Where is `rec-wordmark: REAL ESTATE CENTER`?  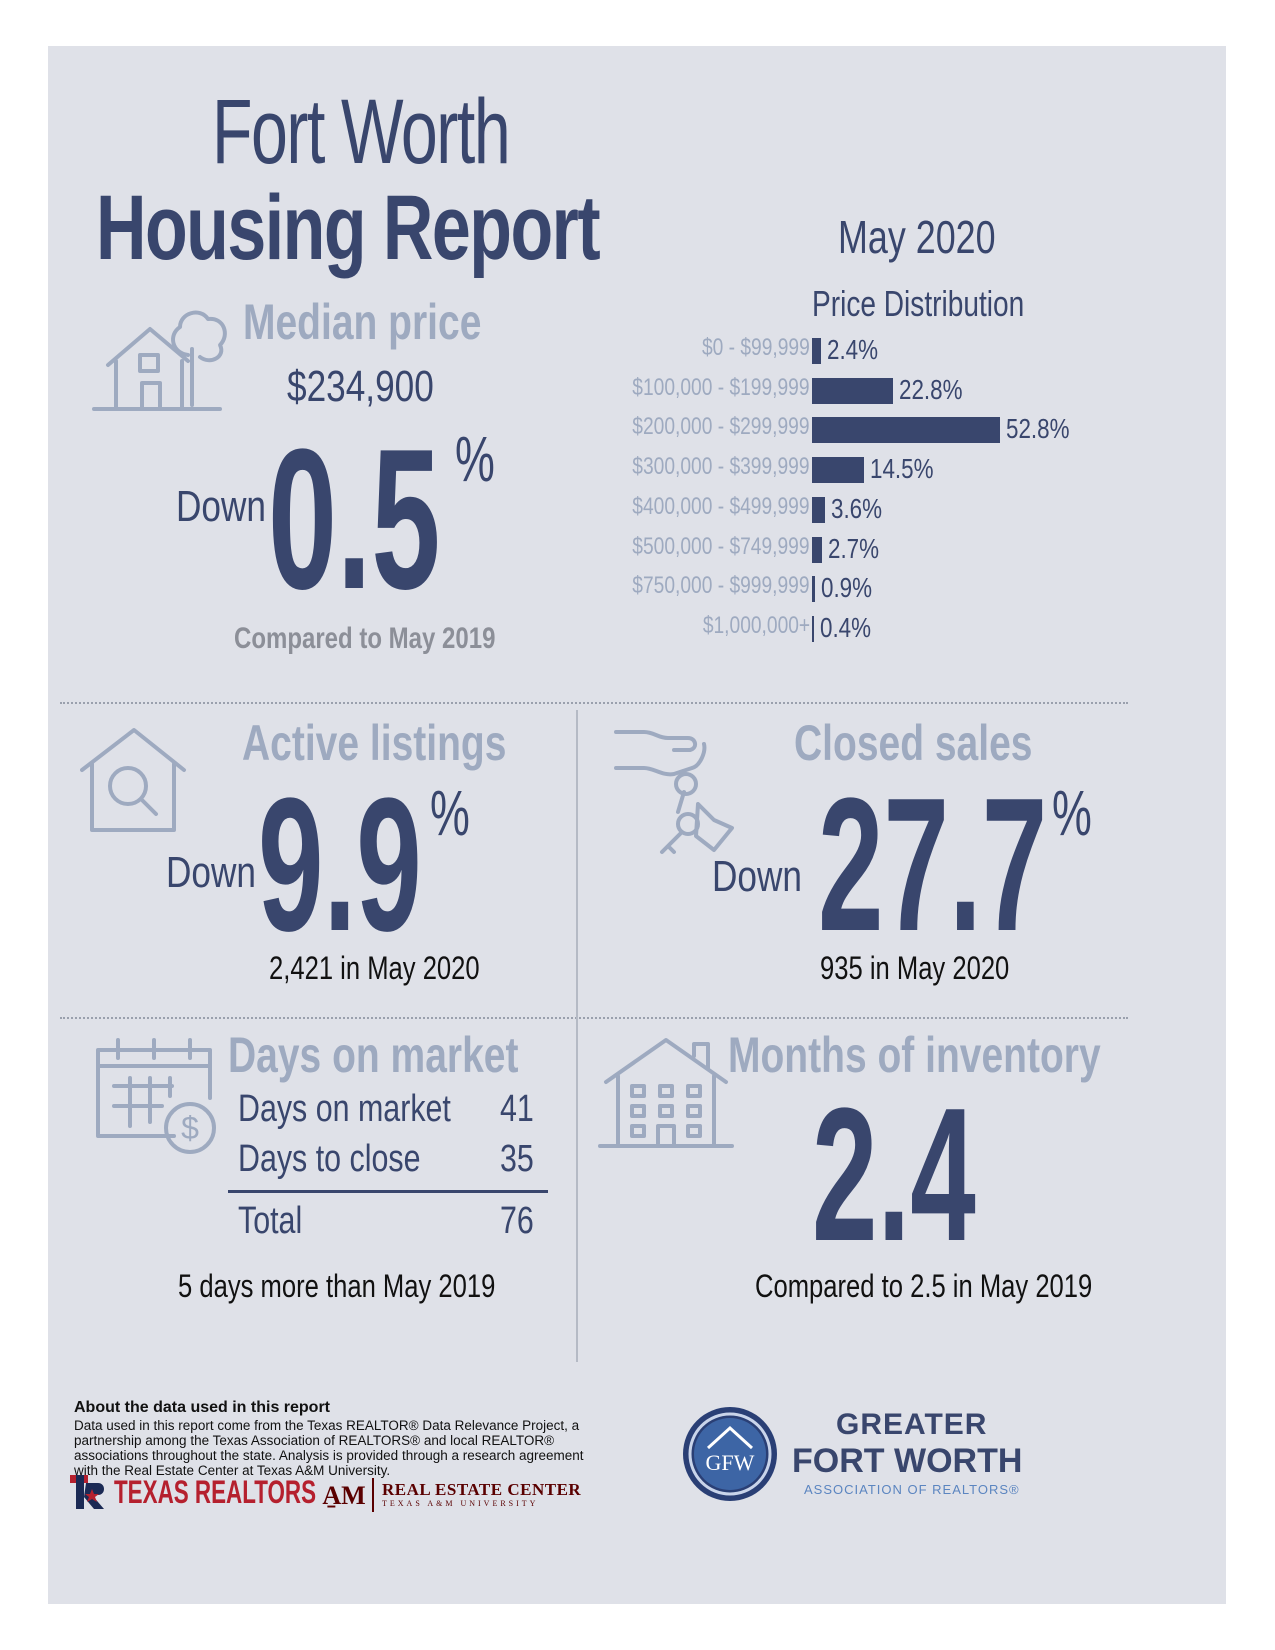
rec-wordmark: REAL ESTATE CENTER is located at coordinates (482, 1489).